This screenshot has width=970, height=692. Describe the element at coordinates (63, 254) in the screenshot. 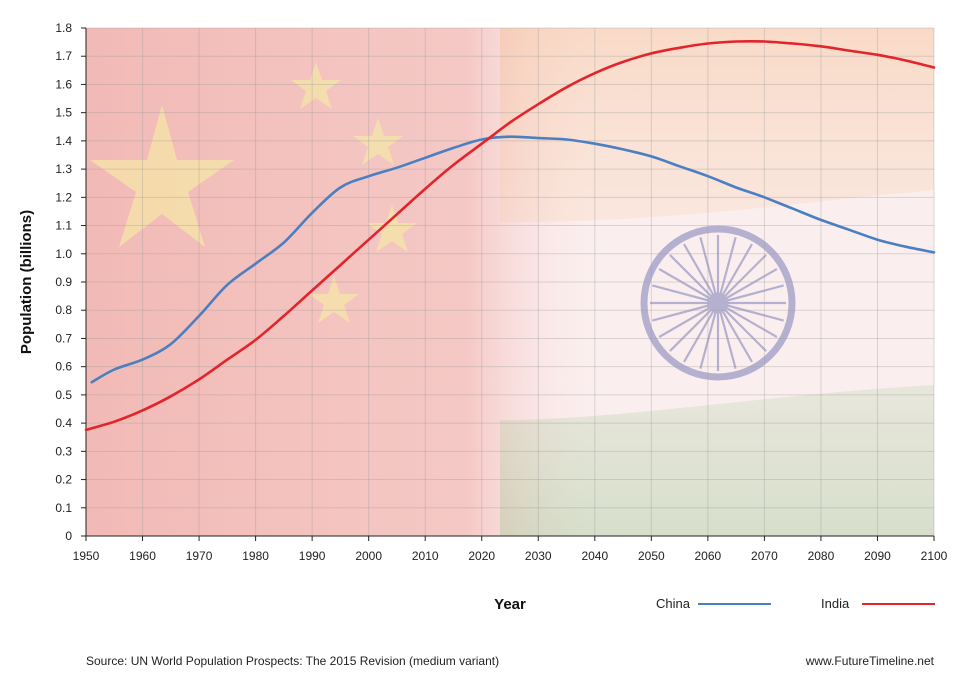

I see `y-tick-label: 1.0` at that location.